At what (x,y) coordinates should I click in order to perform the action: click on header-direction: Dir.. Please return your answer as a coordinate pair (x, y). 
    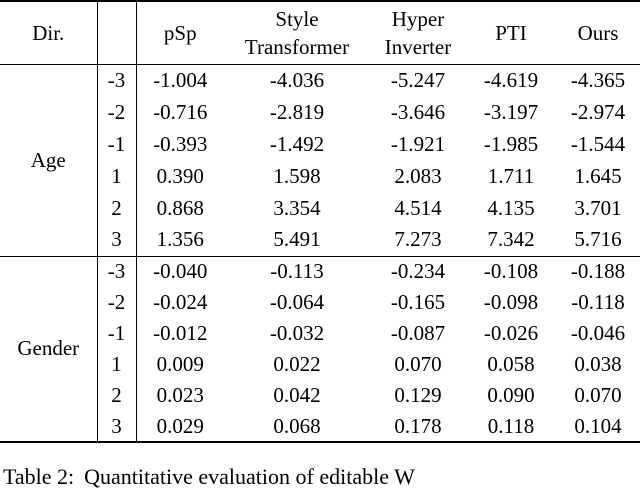
    Looking at the image, I should click on (49, 33).